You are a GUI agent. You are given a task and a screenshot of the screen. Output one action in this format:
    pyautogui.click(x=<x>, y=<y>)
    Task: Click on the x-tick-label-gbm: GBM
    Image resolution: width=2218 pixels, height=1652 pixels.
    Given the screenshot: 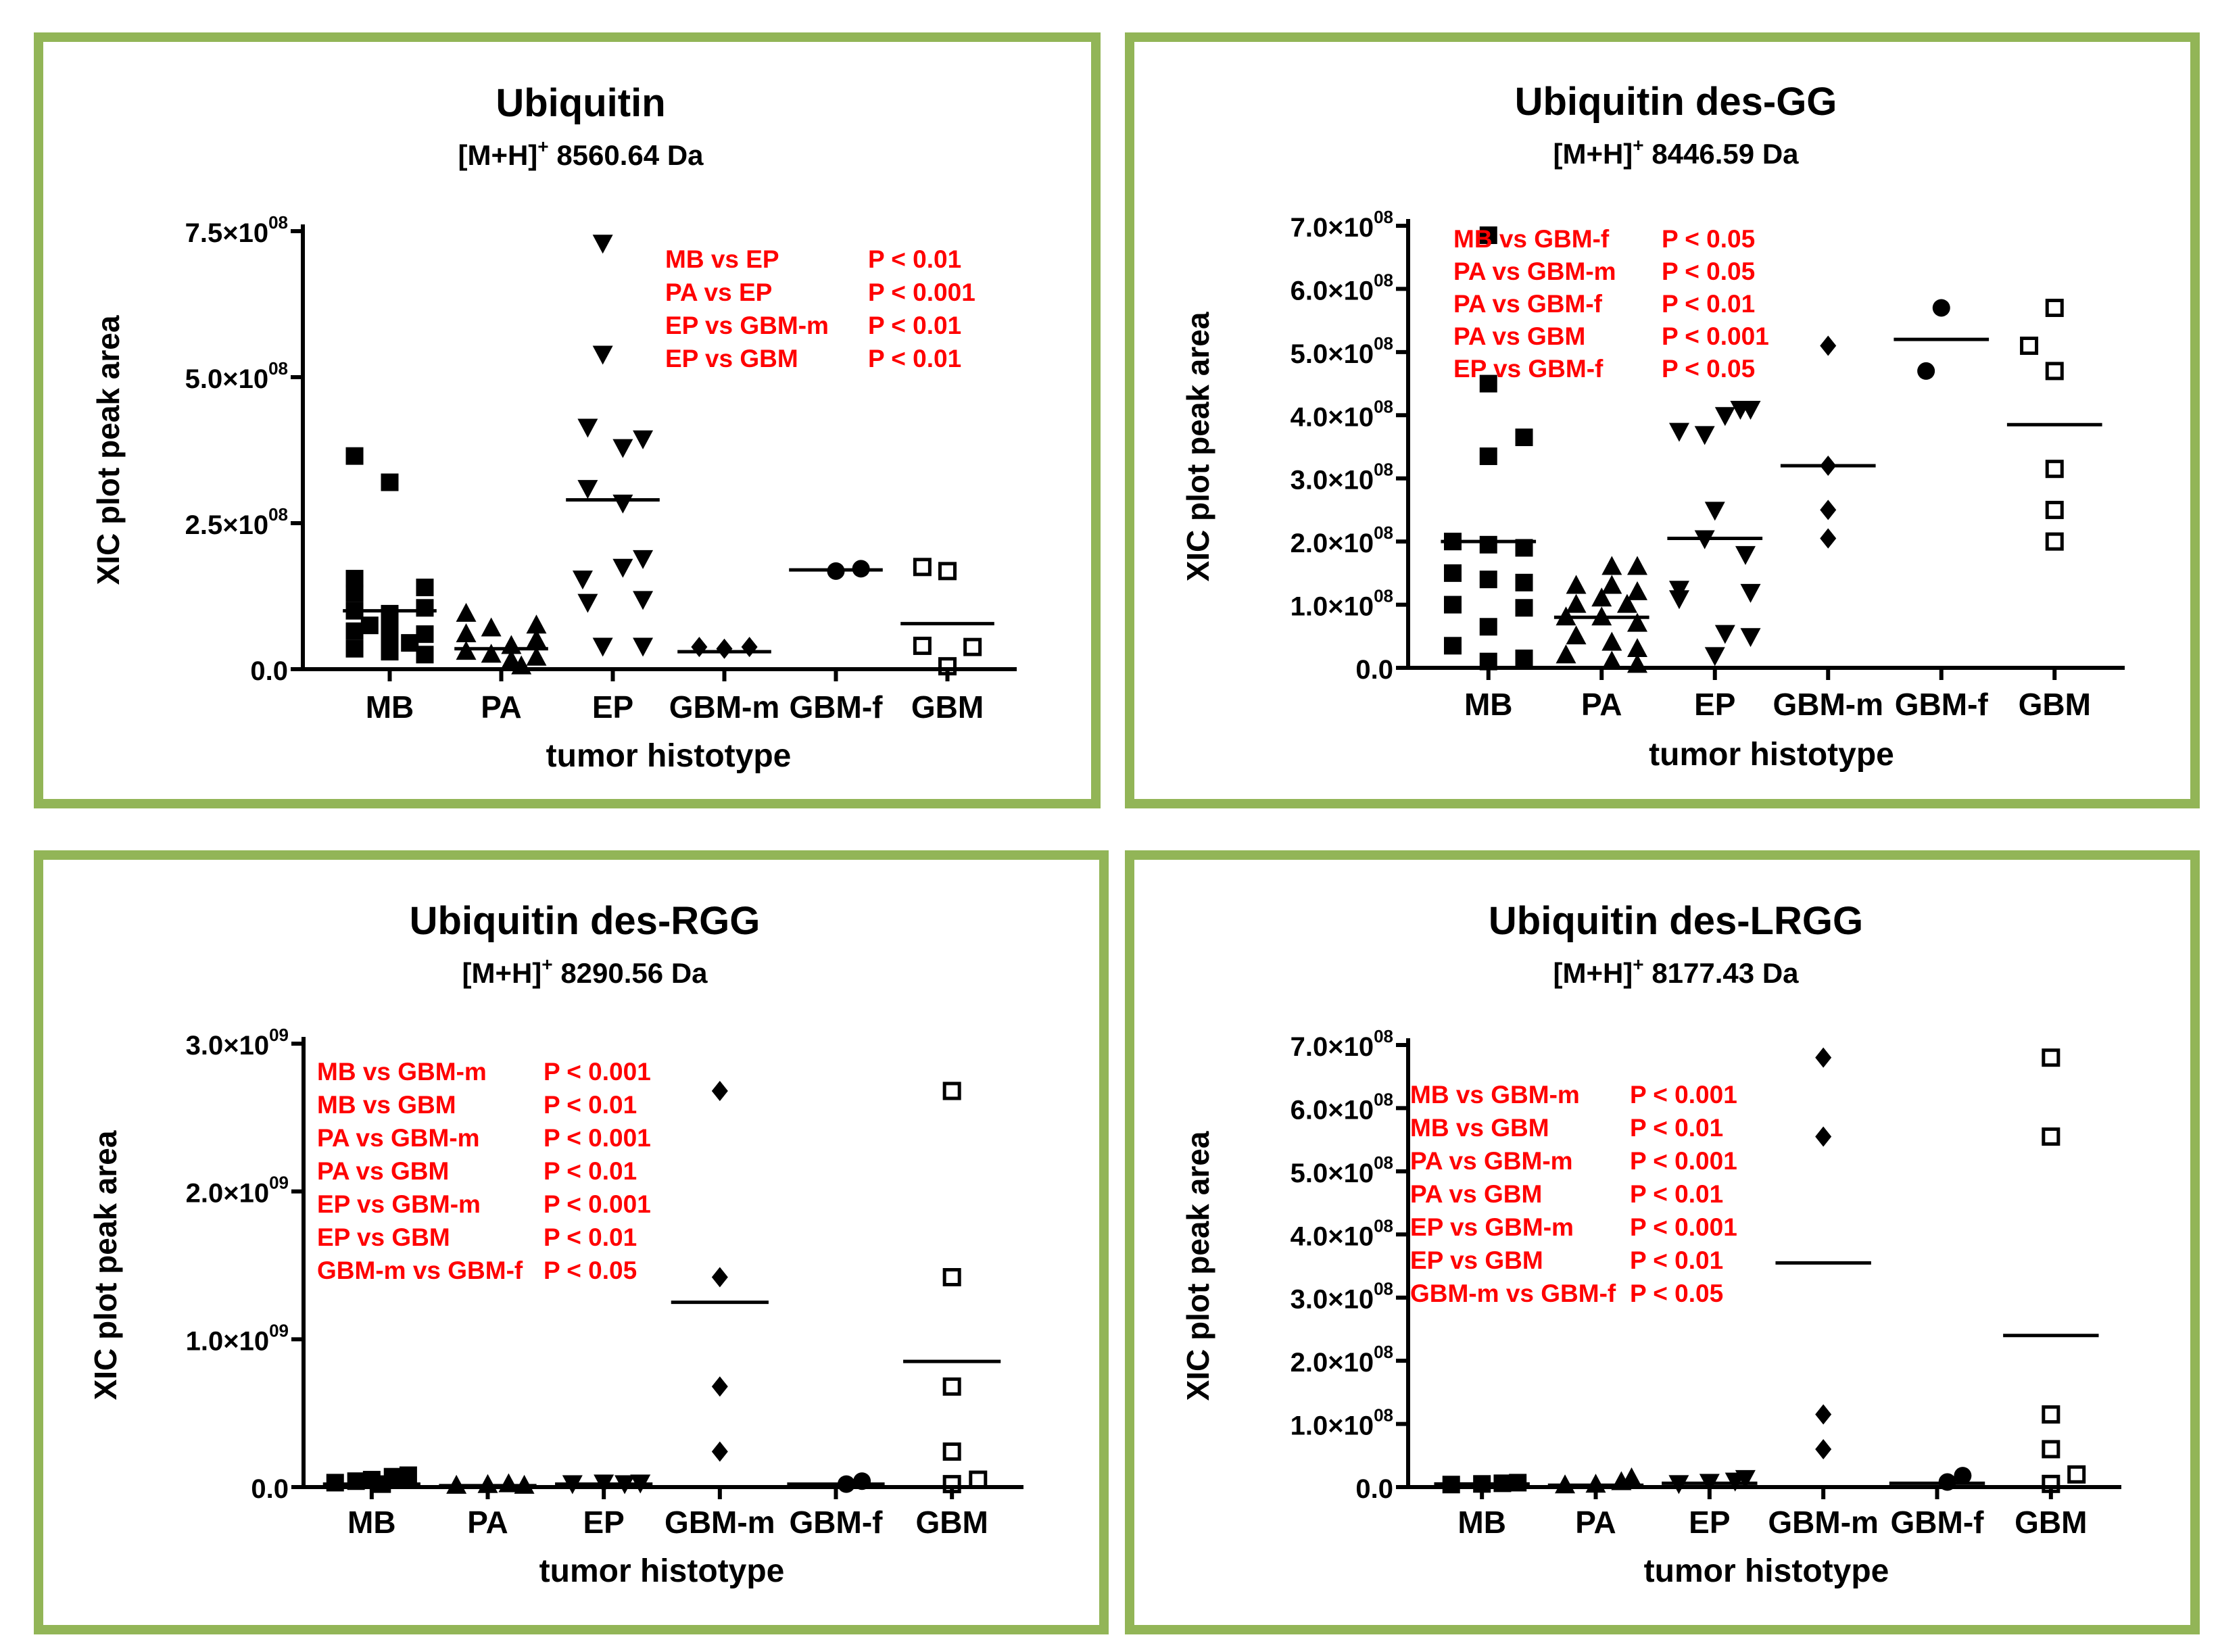 What is the action you would take?
    pyautogui.click(x=2051, y=1522)
    